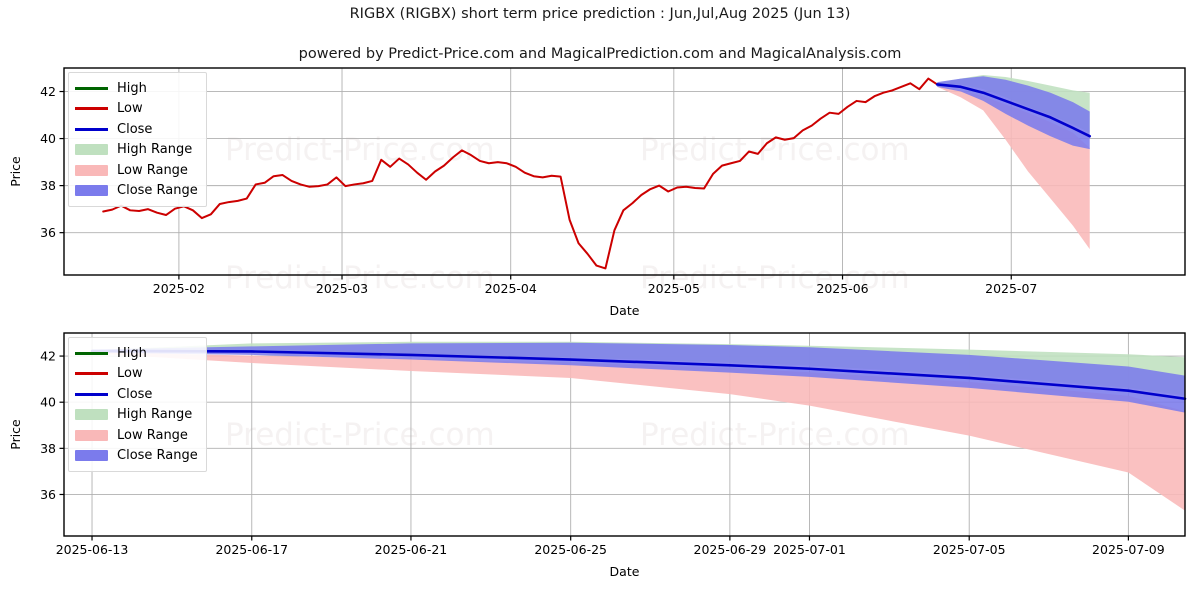 The width and height of the screenshot is (1200, 600). Describe the element at coordinates (511, 288) in the screenshot. I see `x-tick-label: 2025-04` at that location.